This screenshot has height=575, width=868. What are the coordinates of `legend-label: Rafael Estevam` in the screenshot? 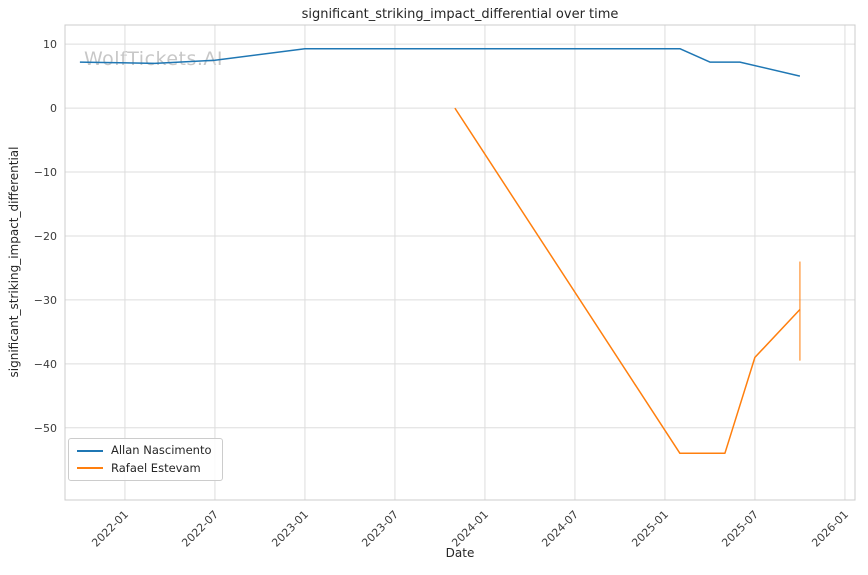 It's located at (156, 467).